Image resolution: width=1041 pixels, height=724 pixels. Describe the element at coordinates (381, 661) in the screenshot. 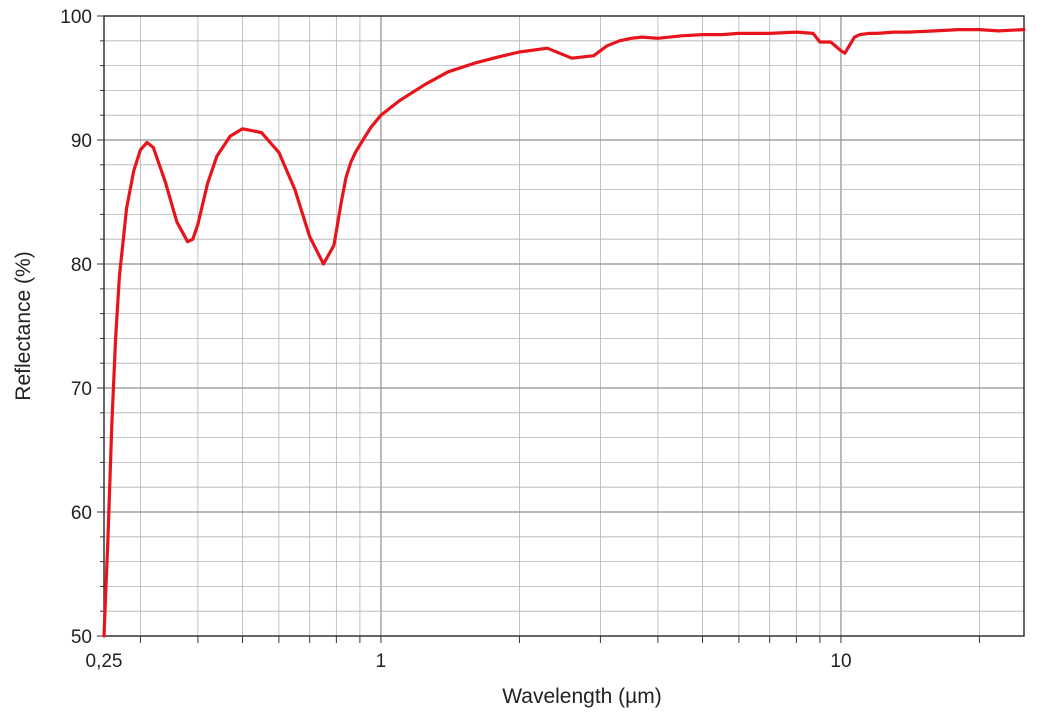

I see `x-tick-label: 1` at that location.